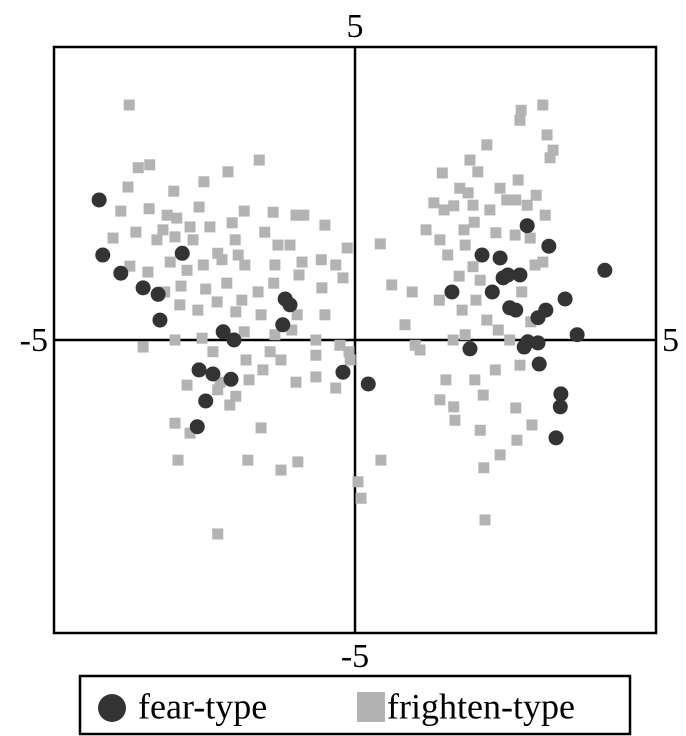  What do you see at coordinates (34, 340) in the screenshot?
I see `x-tick-label: -5` at bounding box center [34, 340].